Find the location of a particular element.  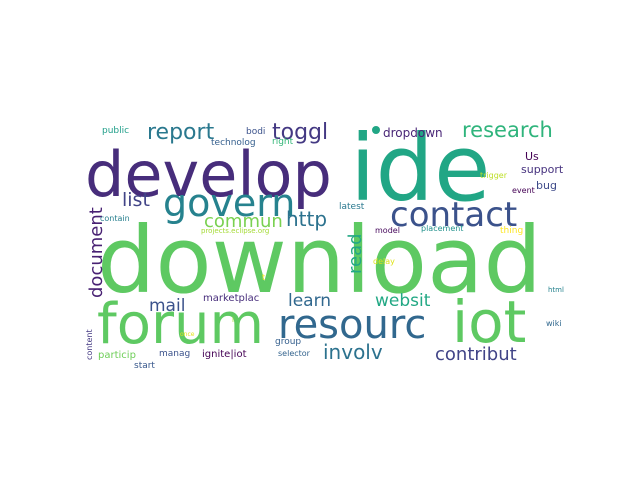

word: technolog is located at coordinates (233, 143).